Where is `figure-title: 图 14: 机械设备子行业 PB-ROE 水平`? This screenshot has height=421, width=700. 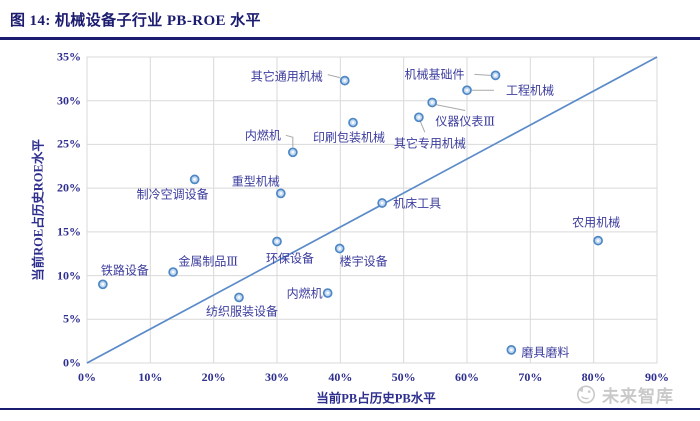 figure-title: 图 14: 机械设备子行业 PB-ROE 水平 is located at coordinates (135, 21).